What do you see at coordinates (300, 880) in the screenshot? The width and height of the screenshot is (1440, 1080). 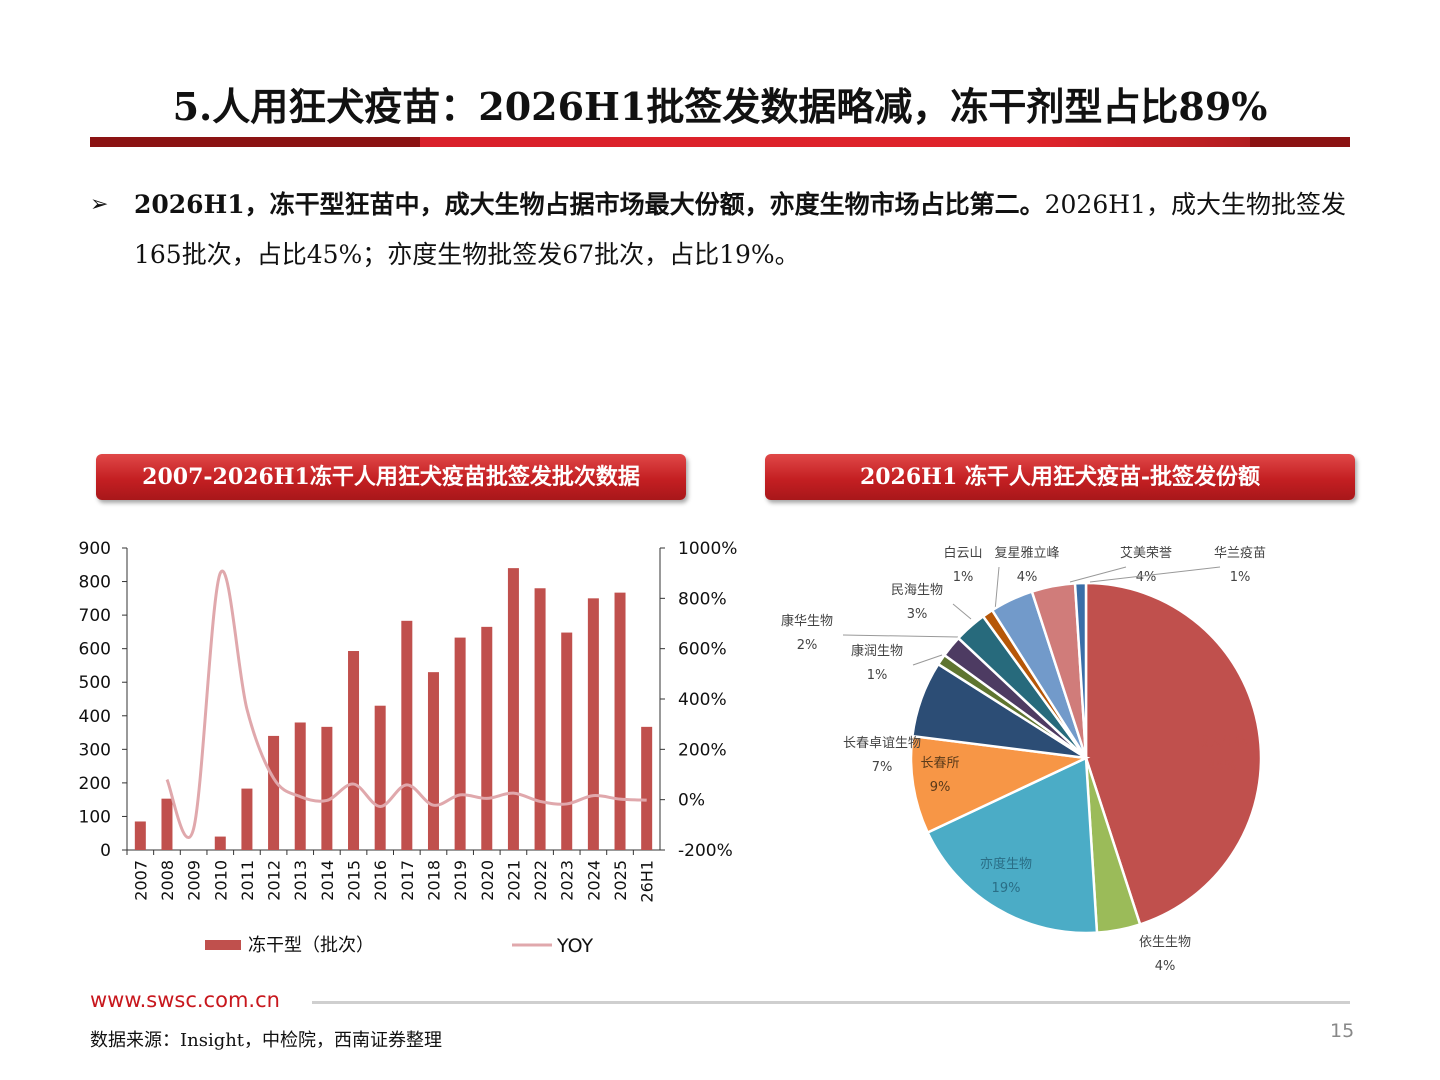 I see `x-tick-label: 2013` at bounding box center [300, 880].